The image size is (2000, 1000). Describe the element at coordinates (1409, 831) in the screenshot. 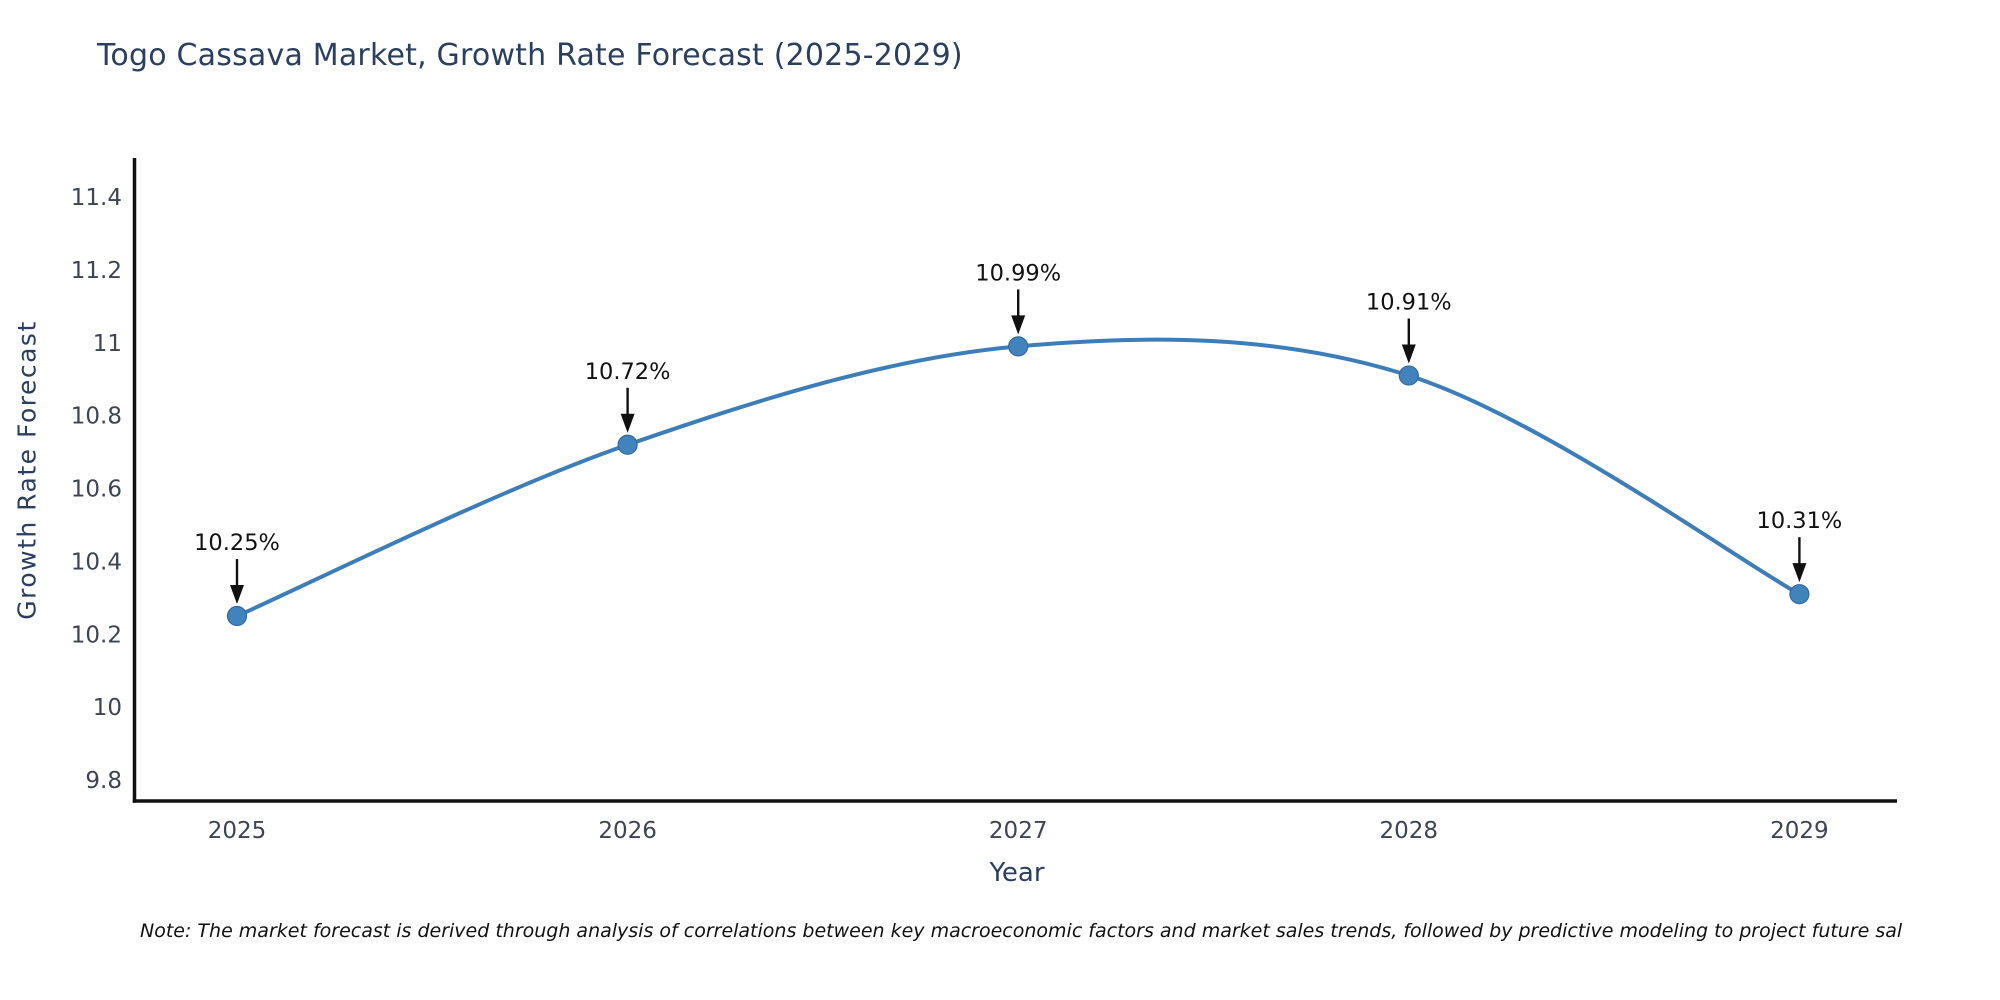

I see `x-tick-label: 2028` at that location.